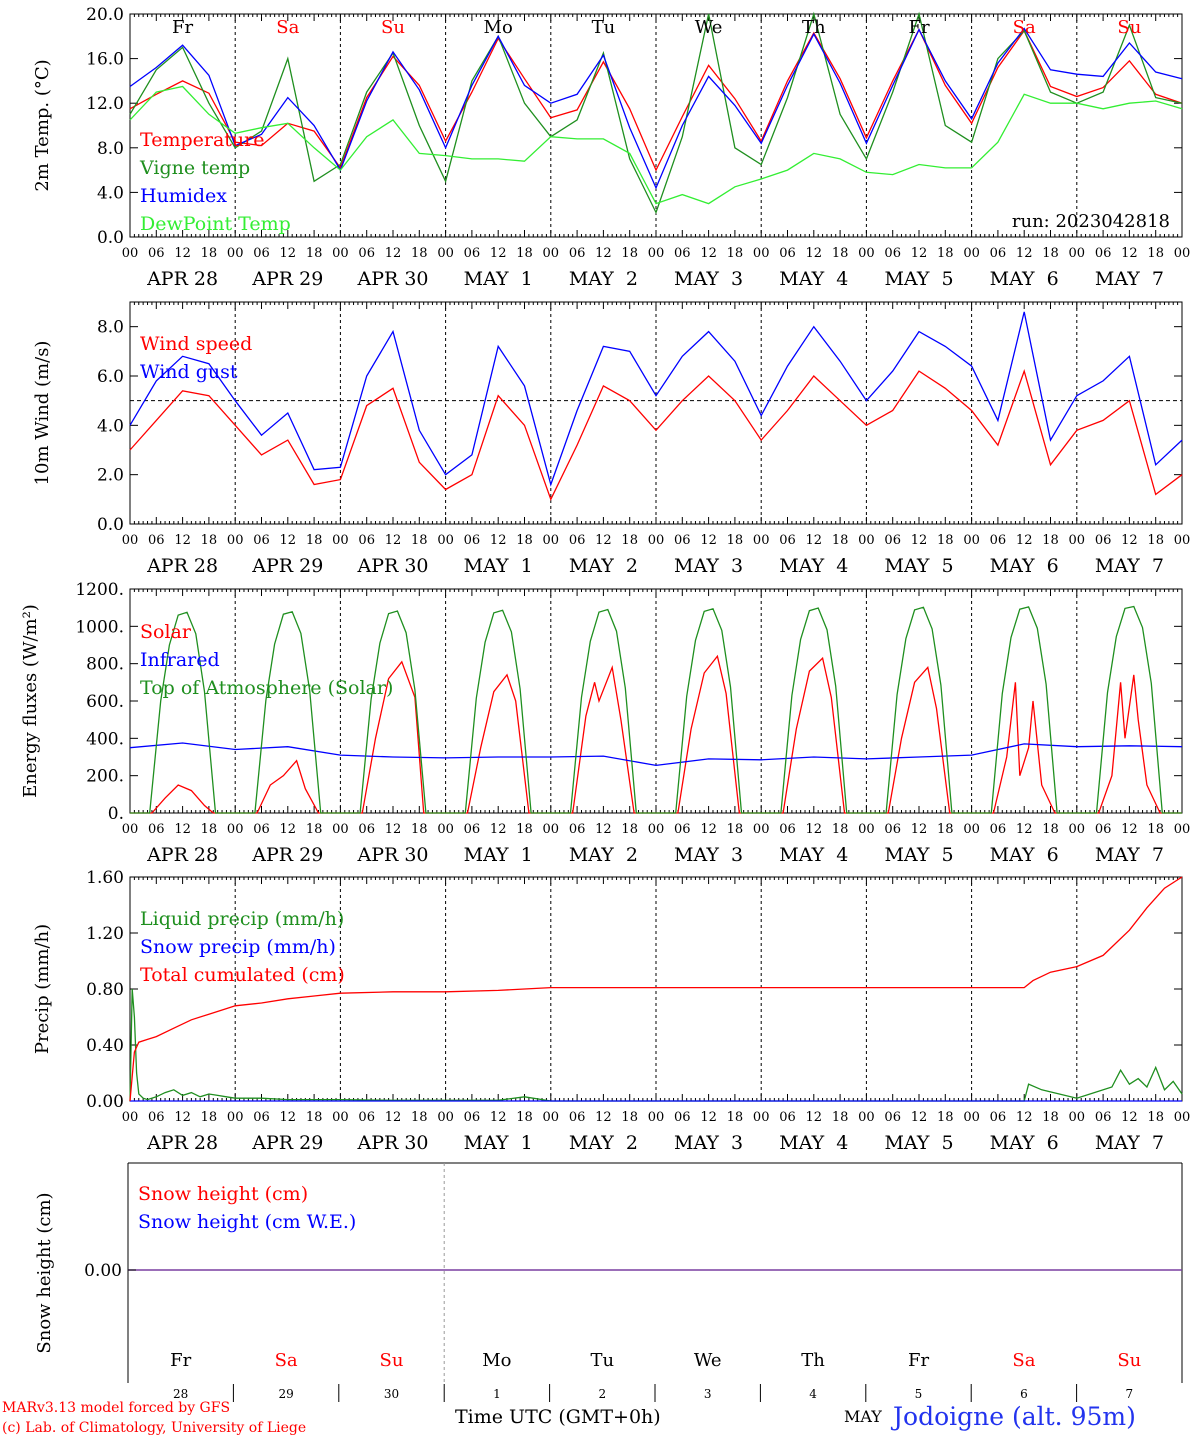 The width and height of the screenshot is (1194, 1440). What do you see at coordinates (242, 975) in the screenshot?
I see `legend-entry: Total cumulated (cm)` at bounding box center [242, 975].